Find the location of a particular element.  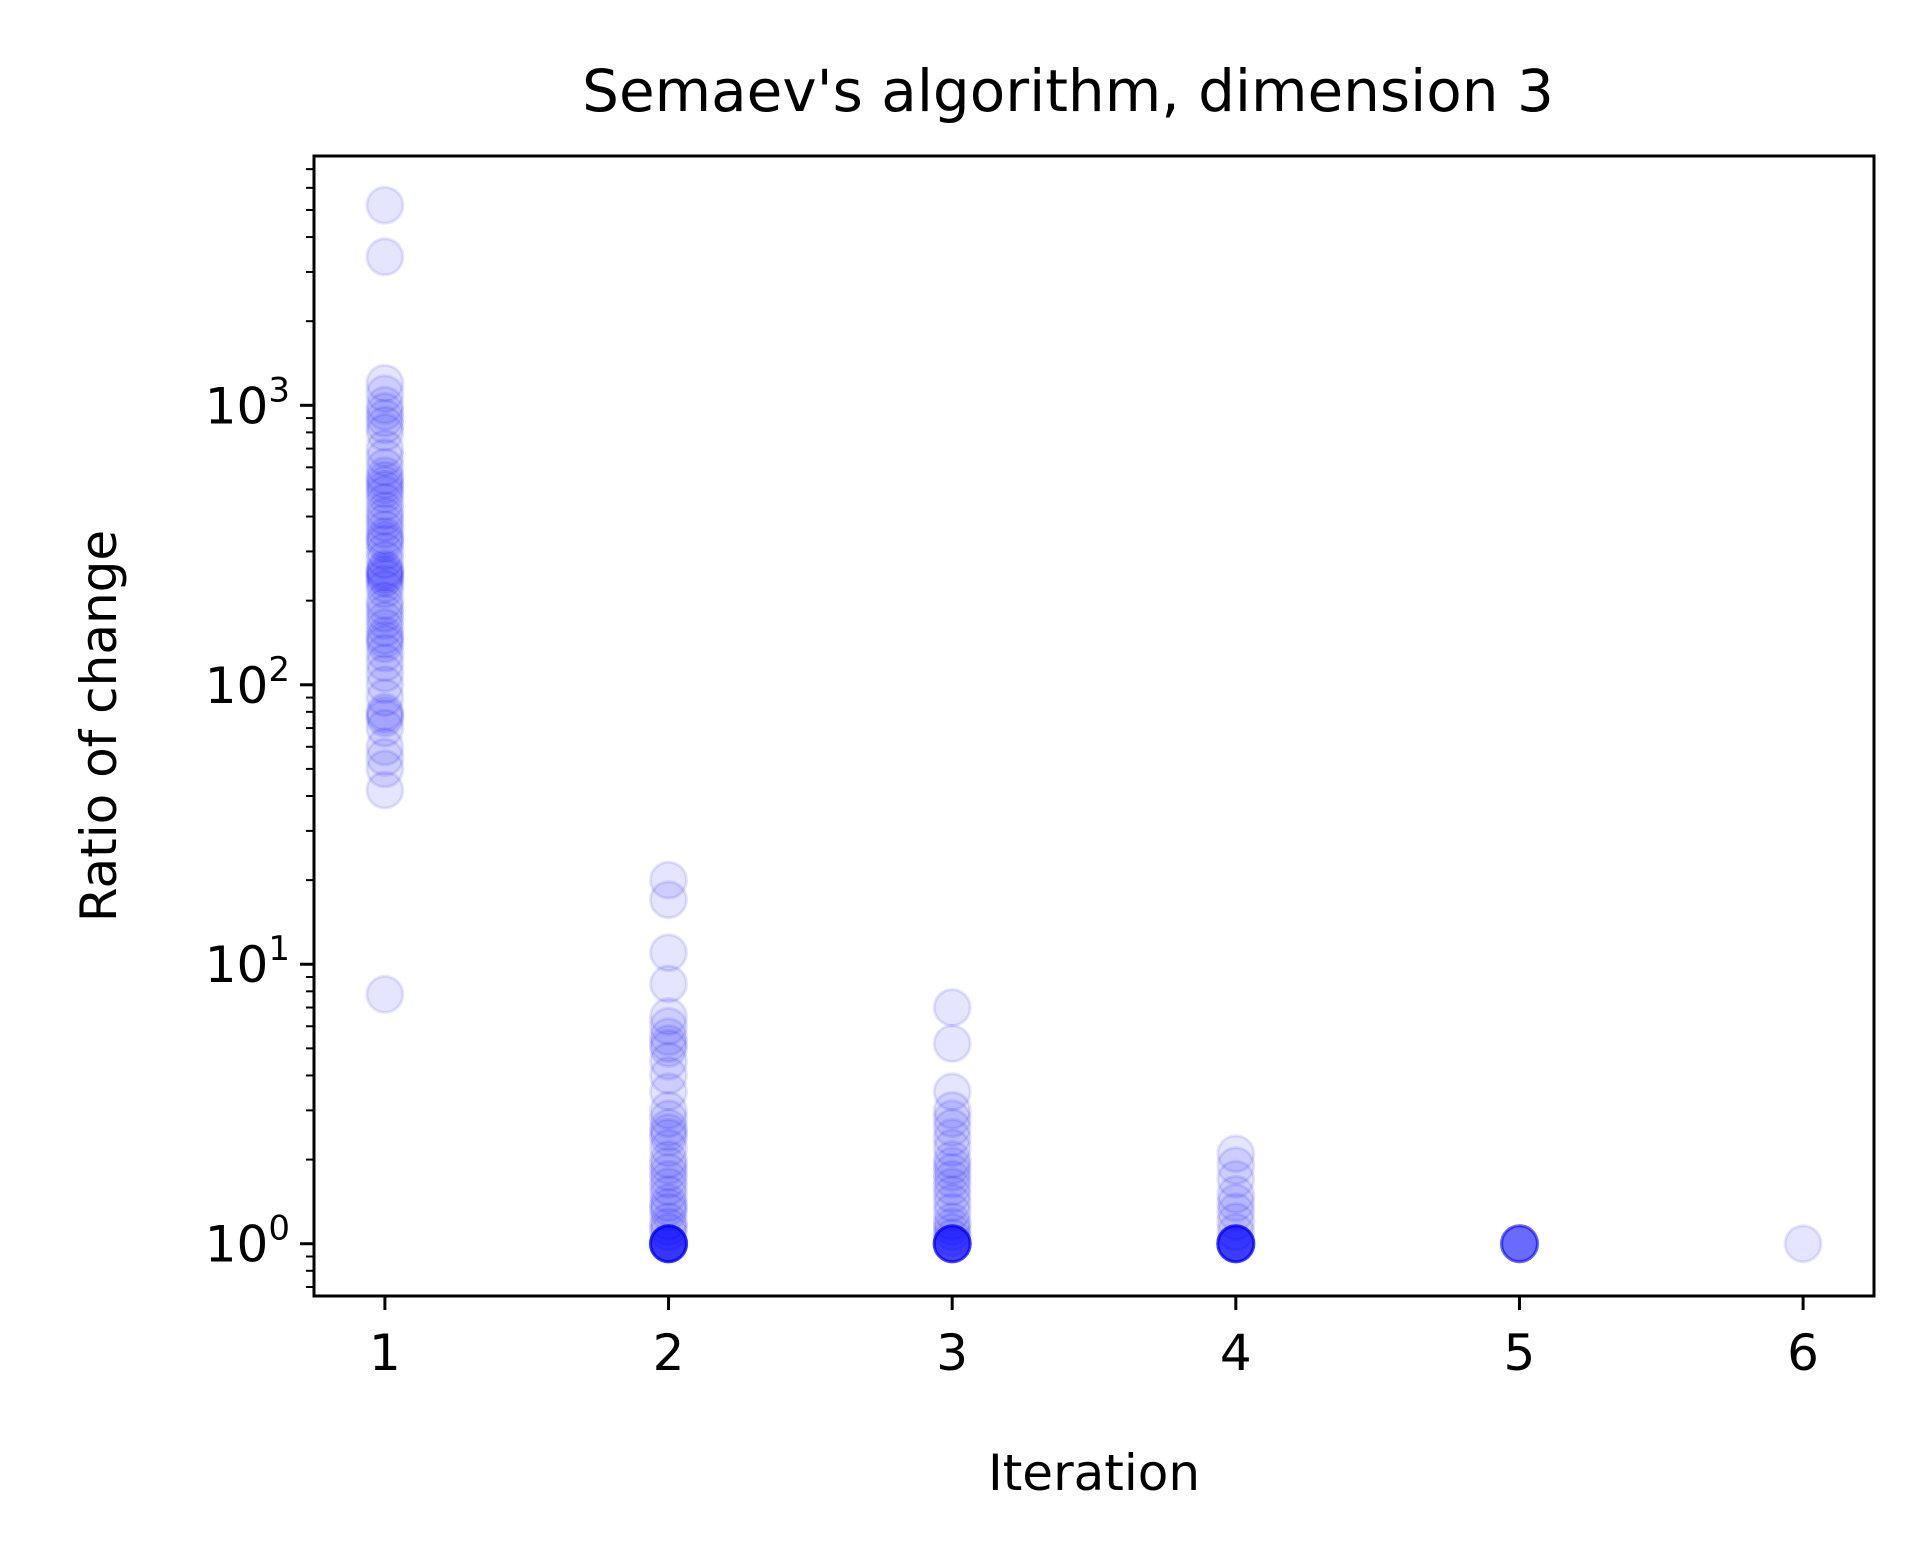

x-tick-label: 4 is located at coordinates (1236, 1353).